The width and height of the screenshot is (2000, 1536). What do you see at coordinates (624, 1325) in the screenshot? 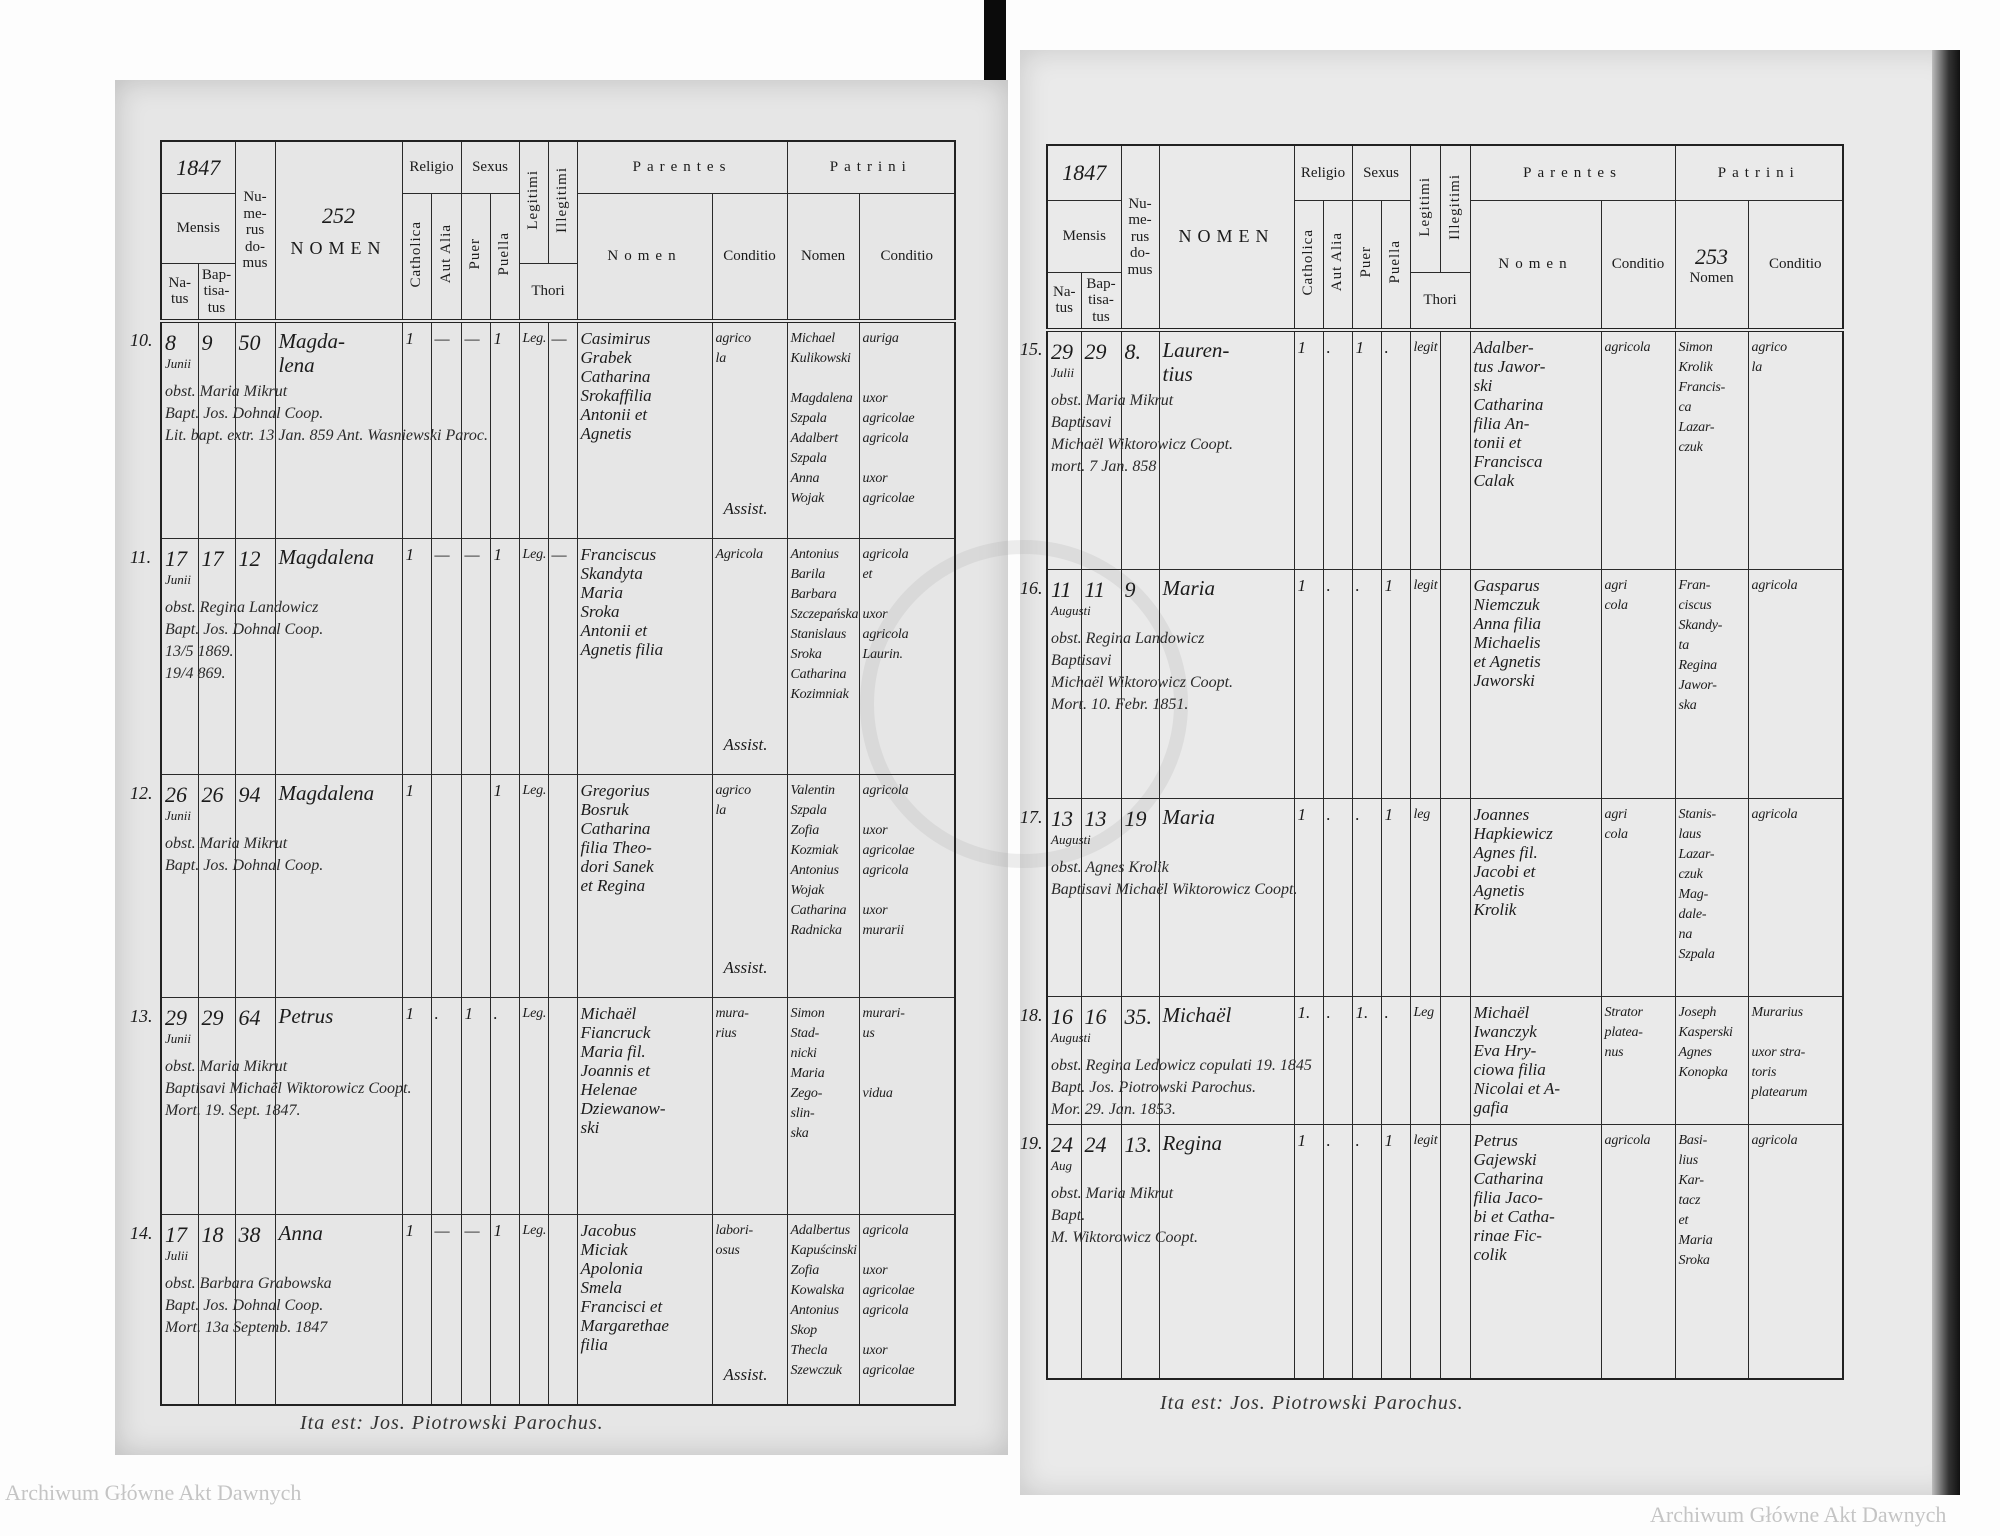
I see `handwritten-line: Margarethae` at bounding box center [624, 1325].